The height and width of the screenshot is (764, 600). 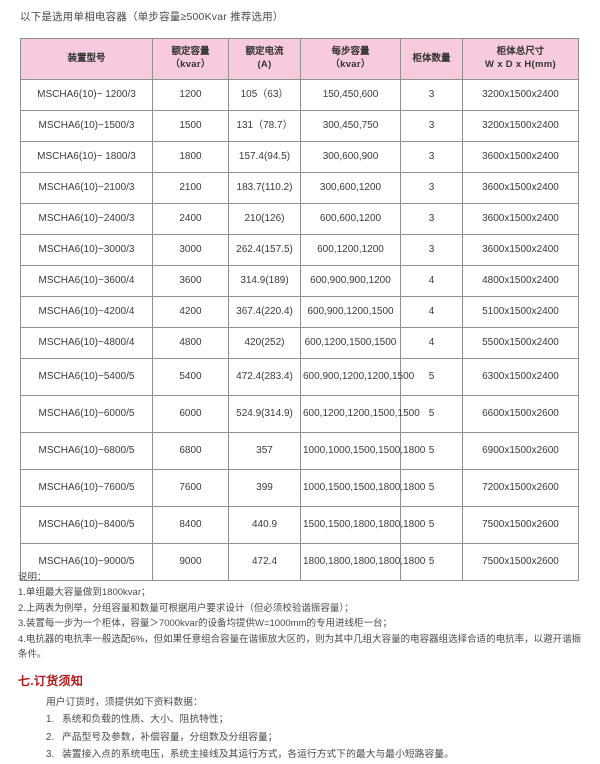 What do you see at coordinates (520, 312) in the screenshot?
I see `cell-dimensions: 5100x1500x2400` at bounding box center [520, 312].